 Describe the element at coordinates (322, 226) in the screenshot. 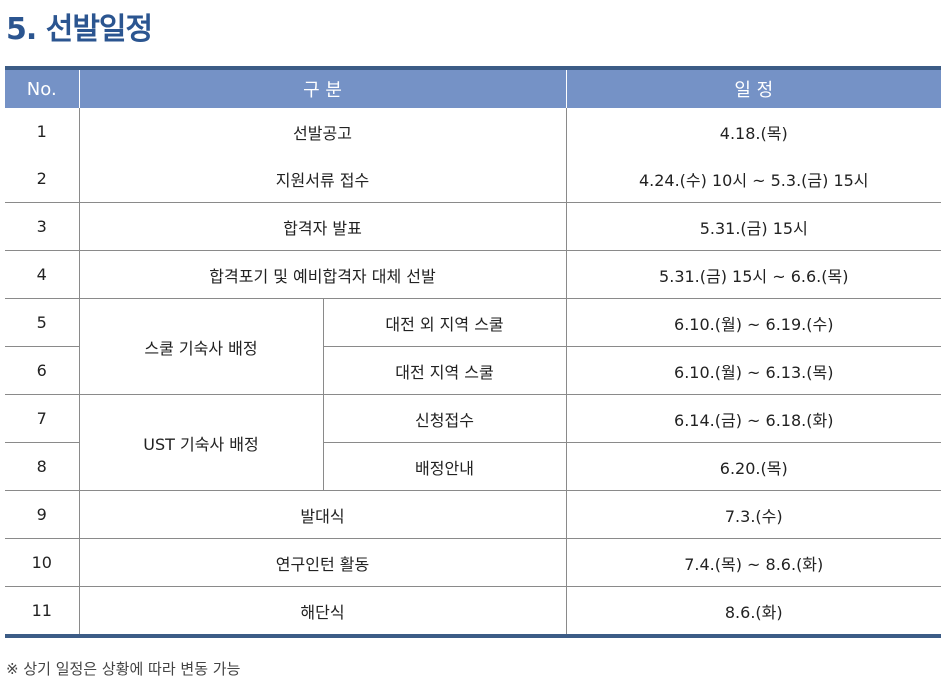

I see `row-category: 합격자 발표` at that location.